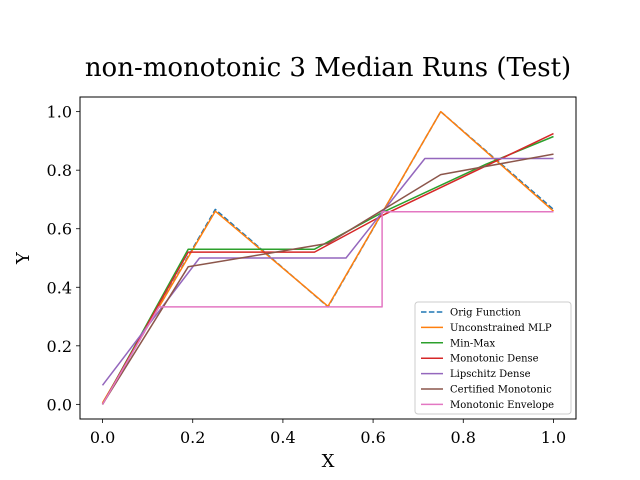 Image resolution: width=640 pixels, height=480 pixels. I want to click on x-tick-label: 1.0, so click(553, 437).